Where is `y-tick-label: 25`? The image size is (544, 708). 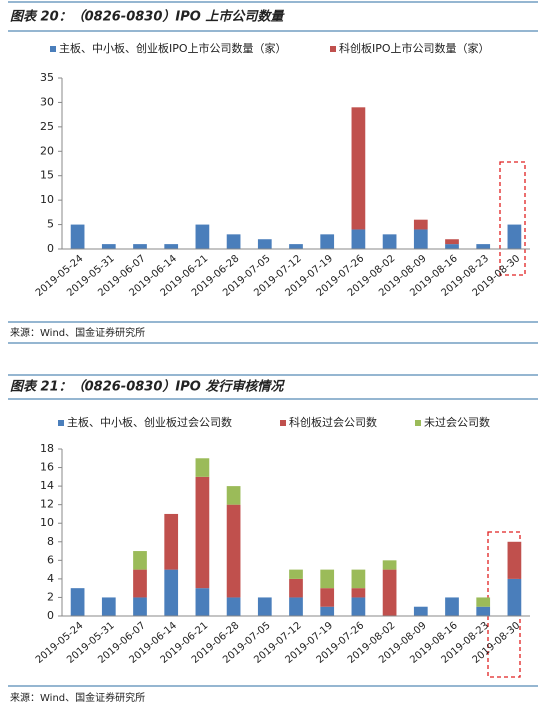
y-tick-label: 25 is located at coordinates (47, 126).